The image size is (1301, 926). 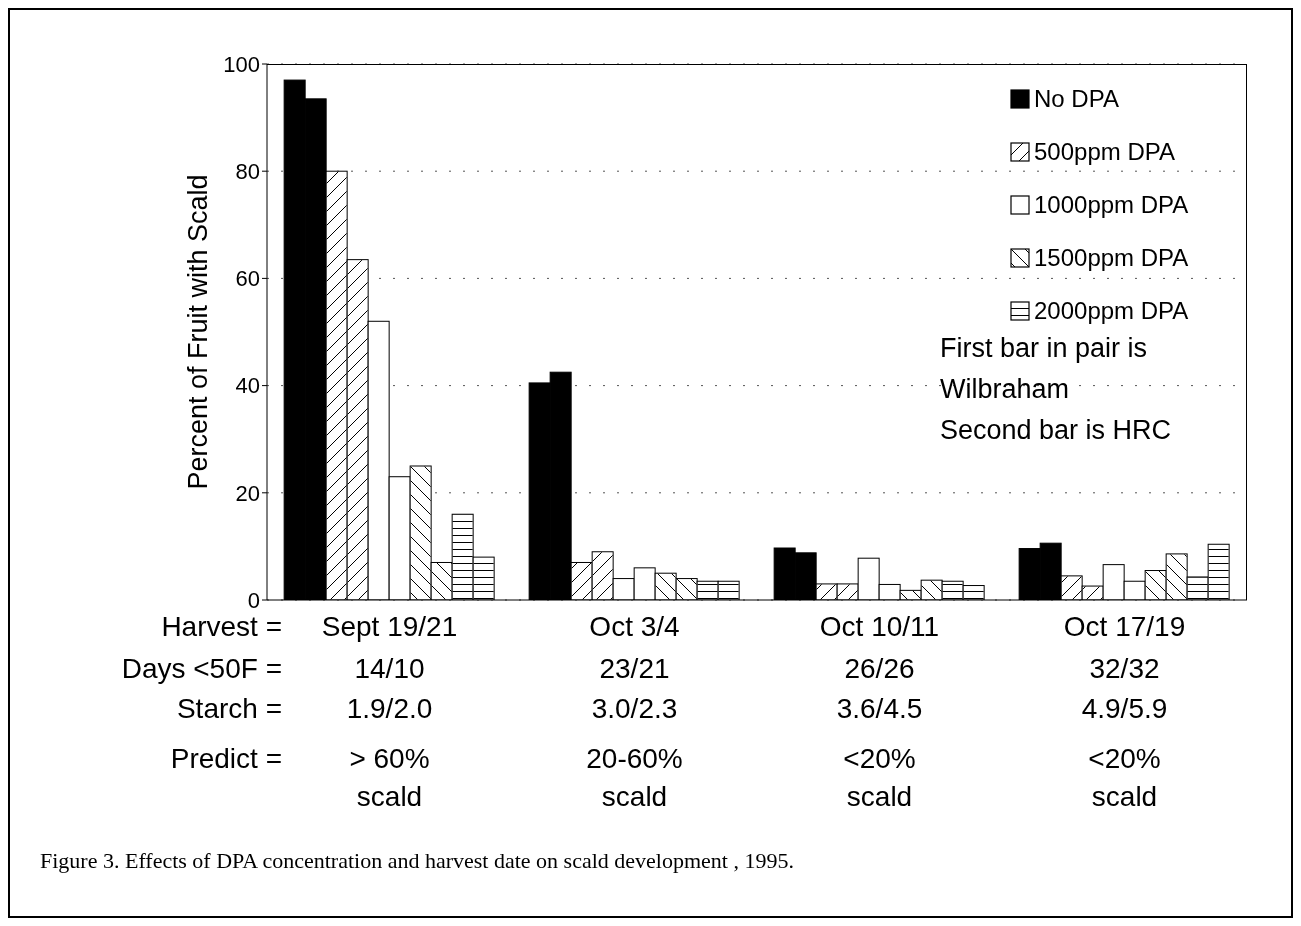 I want to click on y-tick-label: 20, so click(x=247, y=493).